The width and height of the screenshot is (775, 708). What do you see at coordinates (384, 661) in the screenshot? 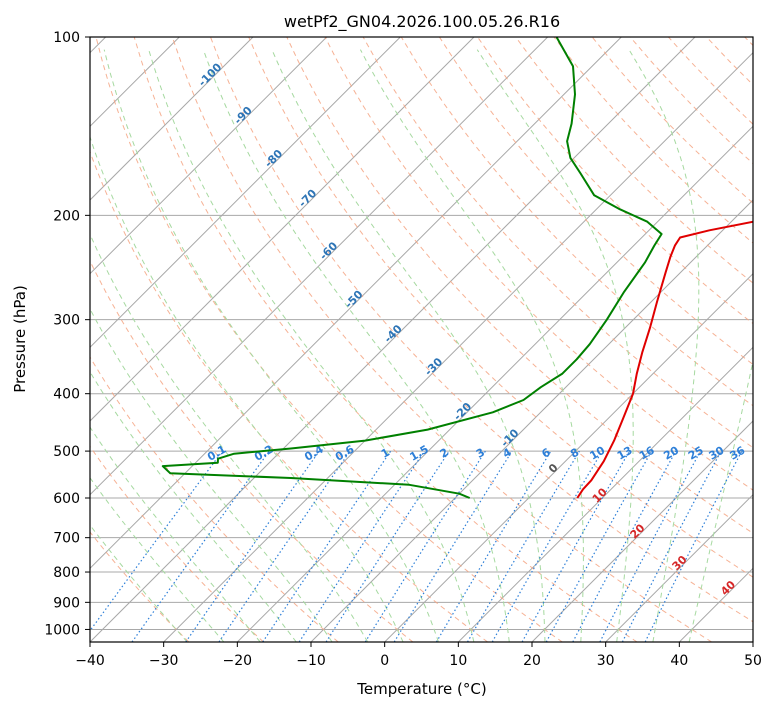
I see `x-tick-label: 0` at bounding box center [384, 661].